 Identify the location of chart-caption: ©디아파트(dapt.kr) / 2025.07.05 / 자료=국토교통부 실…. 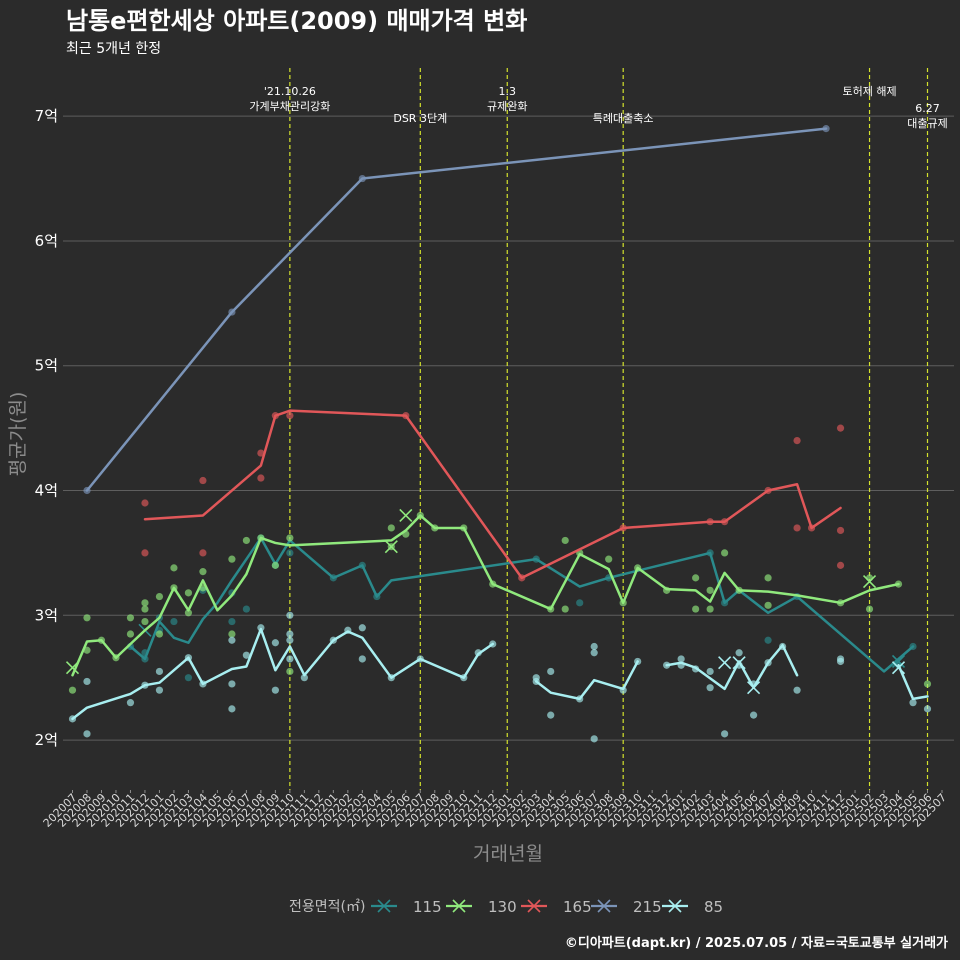
(756, 943).